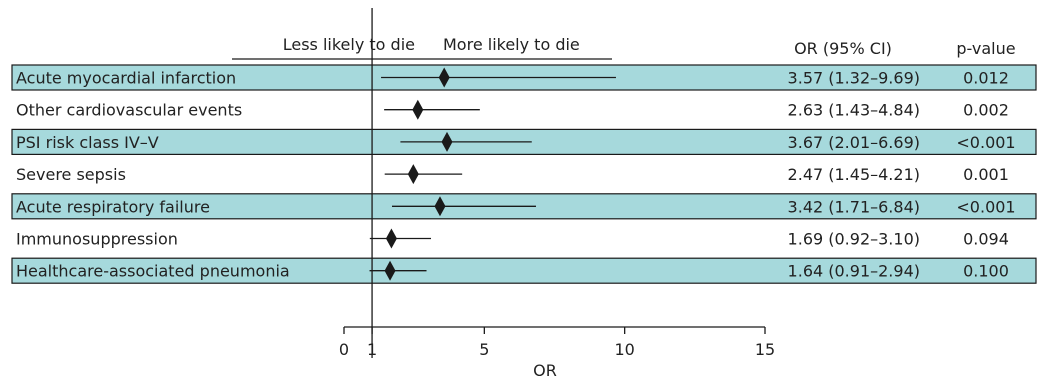  I want to click on p-value: 0.001, so click(986, 174).